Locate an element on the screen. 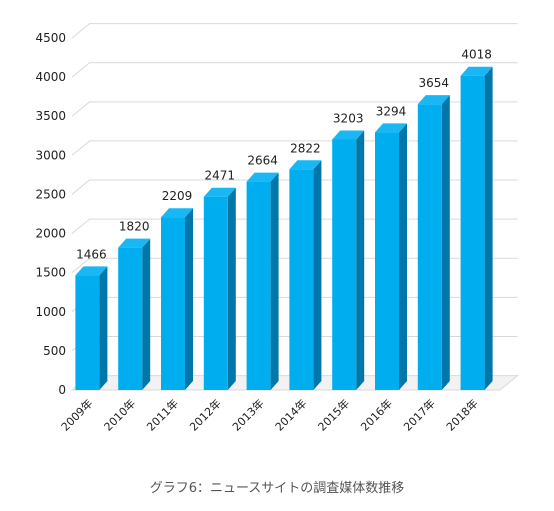 This screenshot has width=554, height=511. y-tick-label: 1500 is located at coordinates (50, 273).